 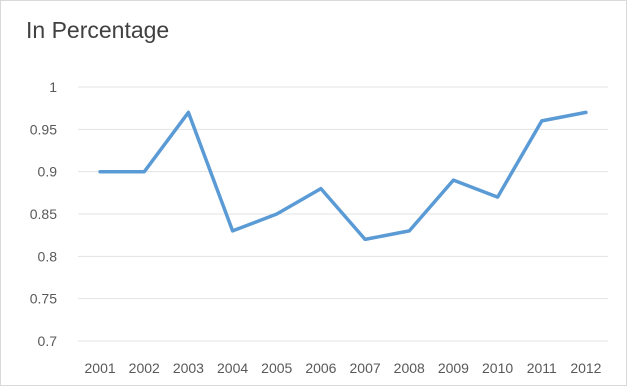 What do you see at coordinates (53, 87) in the screenshot?
I see `y-tick-label: 1` at bounding box center [53, 87].